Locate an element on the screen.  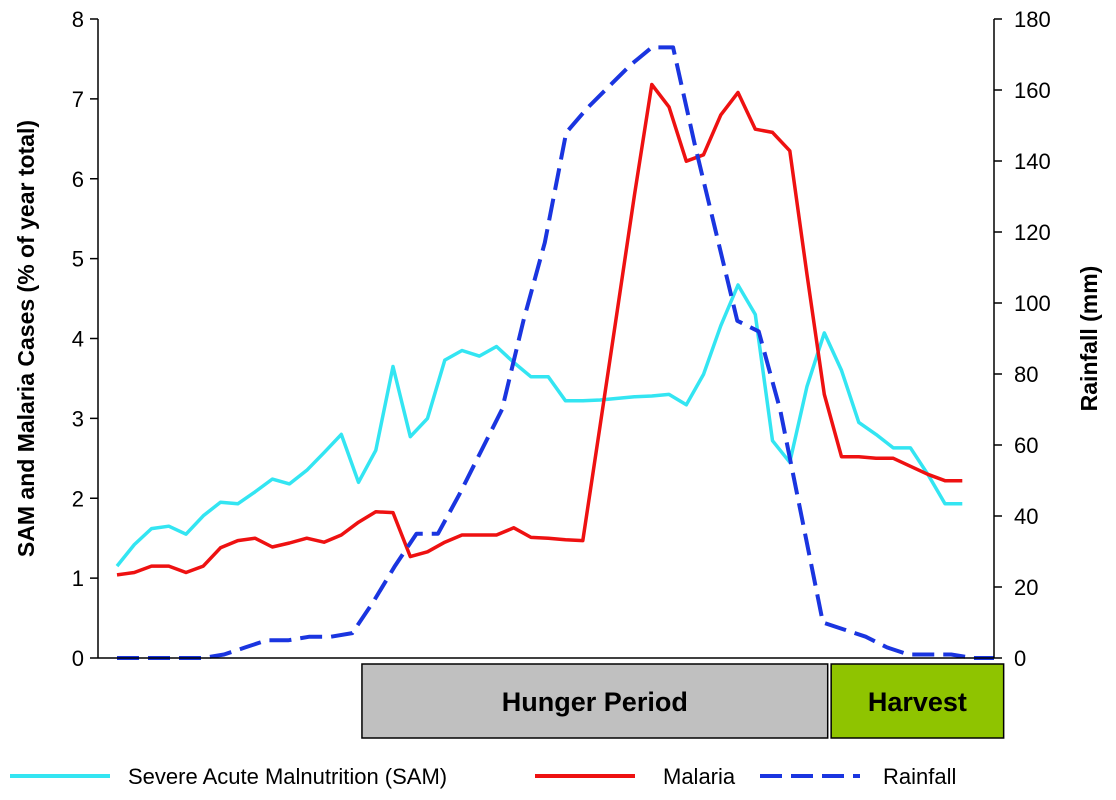
right-tick-label: 80 is located at coordinates (1026, 374).